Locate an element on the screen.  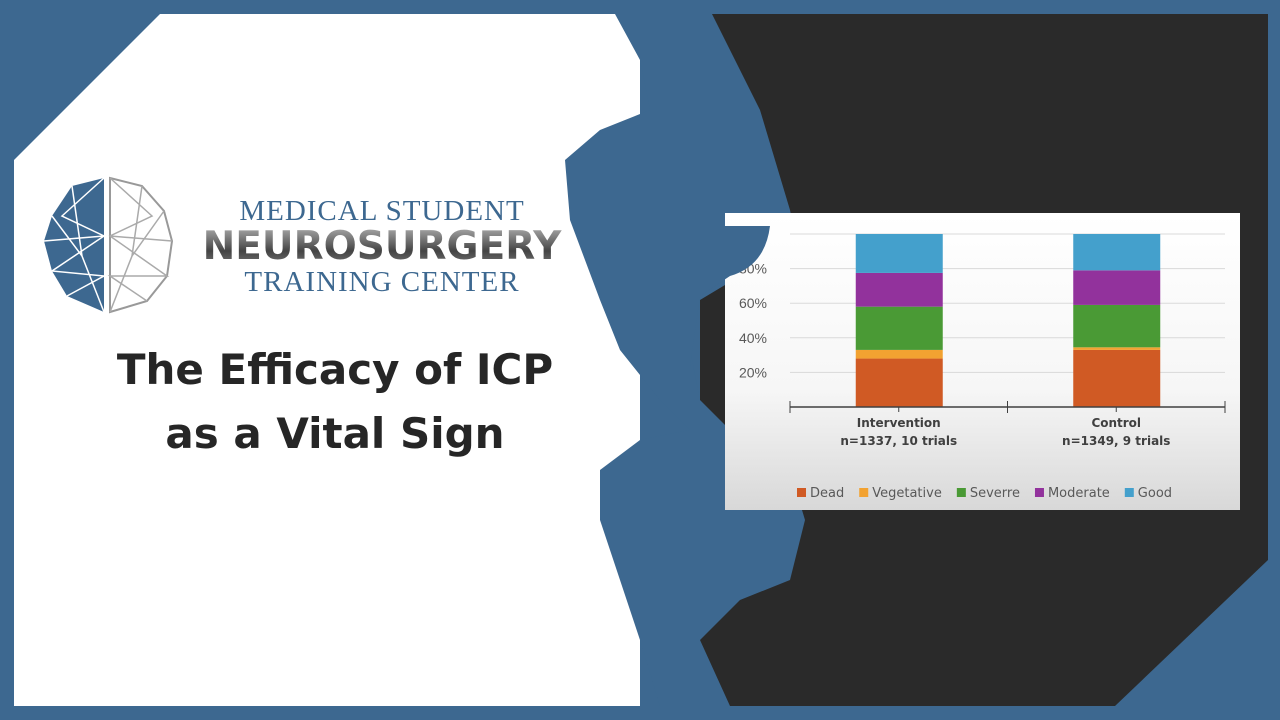
legend-label: Good is located at coordinates (1155, 493).